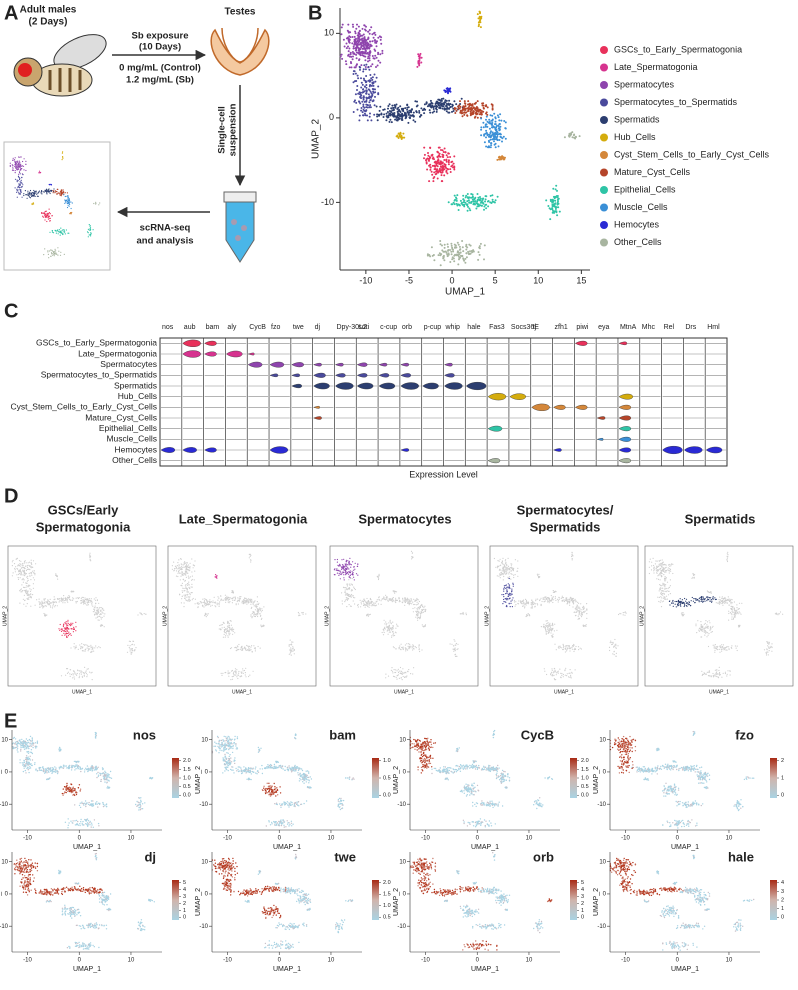 This screenshot has height=990, width=798. I want to click on y-axis-label: UMAP_2, so click(327, 616).